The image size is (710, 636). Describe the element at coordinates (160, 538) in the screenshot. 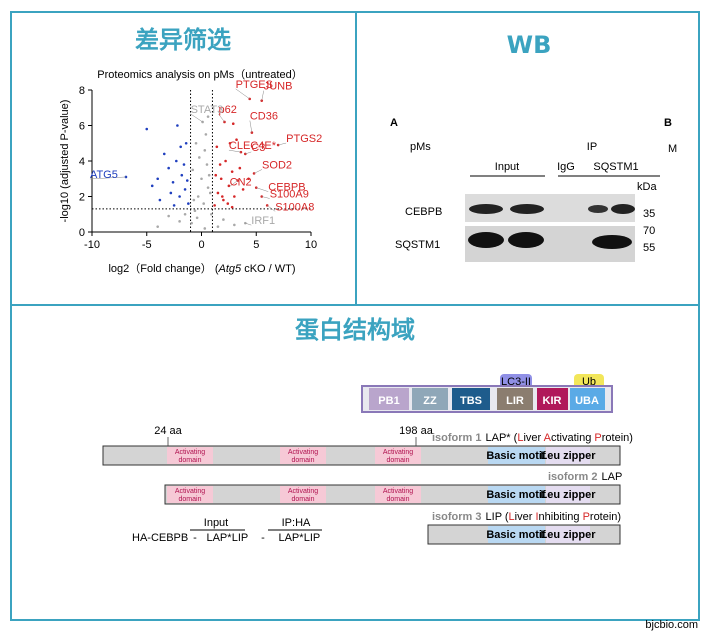

I see `legend-label: HA-CEBPB` at that location.